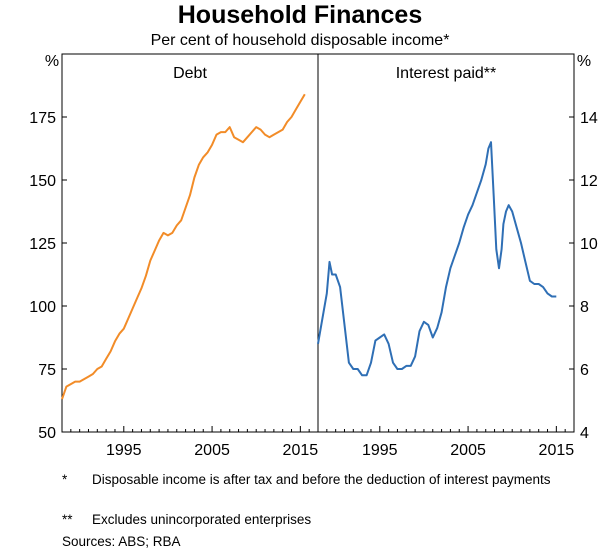 The height and width of the screenshot is (556, 600). I want to click on y-tick-label: 175, so click(42, 118).